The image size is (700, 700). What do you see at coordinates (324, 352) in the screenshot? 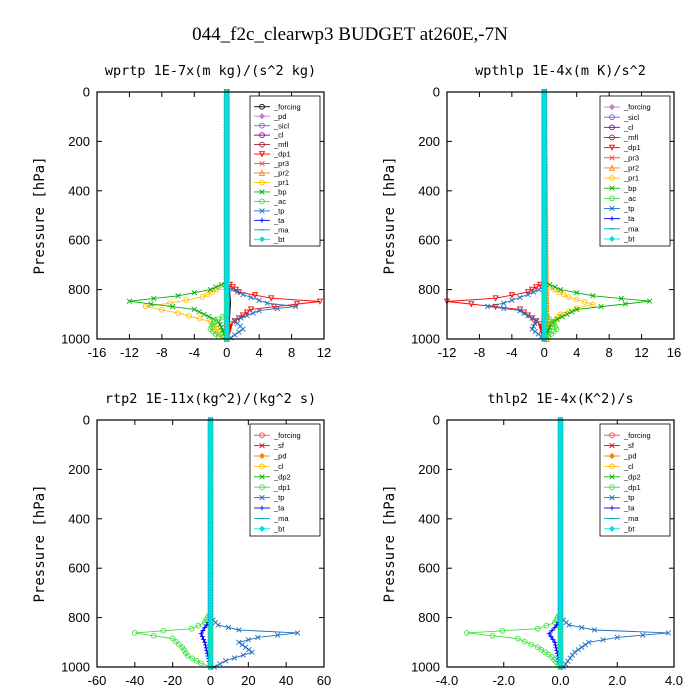
I see `x-tick-label: 12` at bounding box center [324, 352].